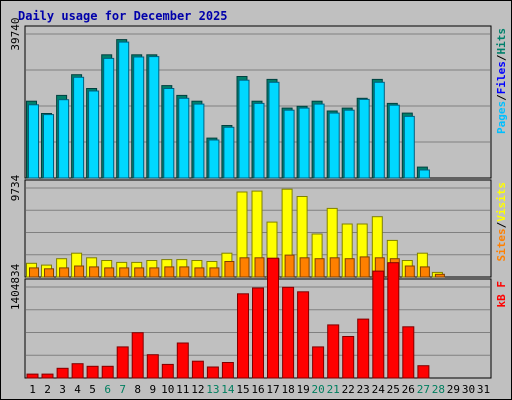 The image size is (512, 400). I want to click on legend-entry: Sites, so click(501, 244).